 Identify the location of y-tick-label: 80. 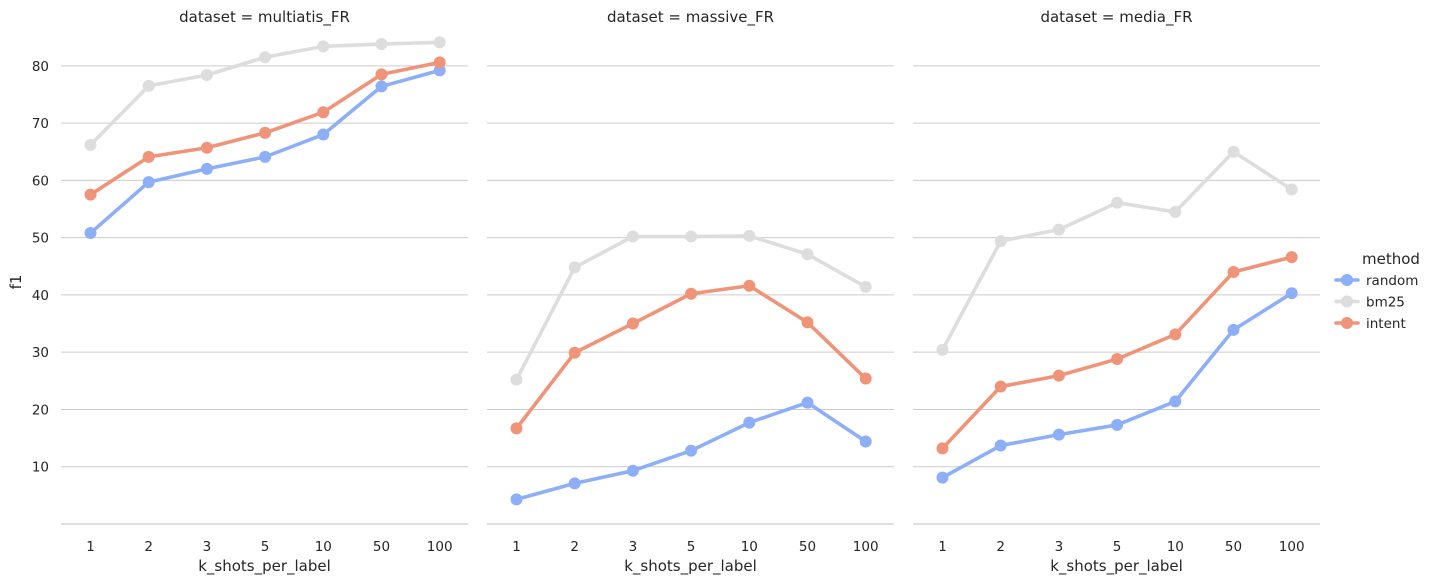
(40, 67).